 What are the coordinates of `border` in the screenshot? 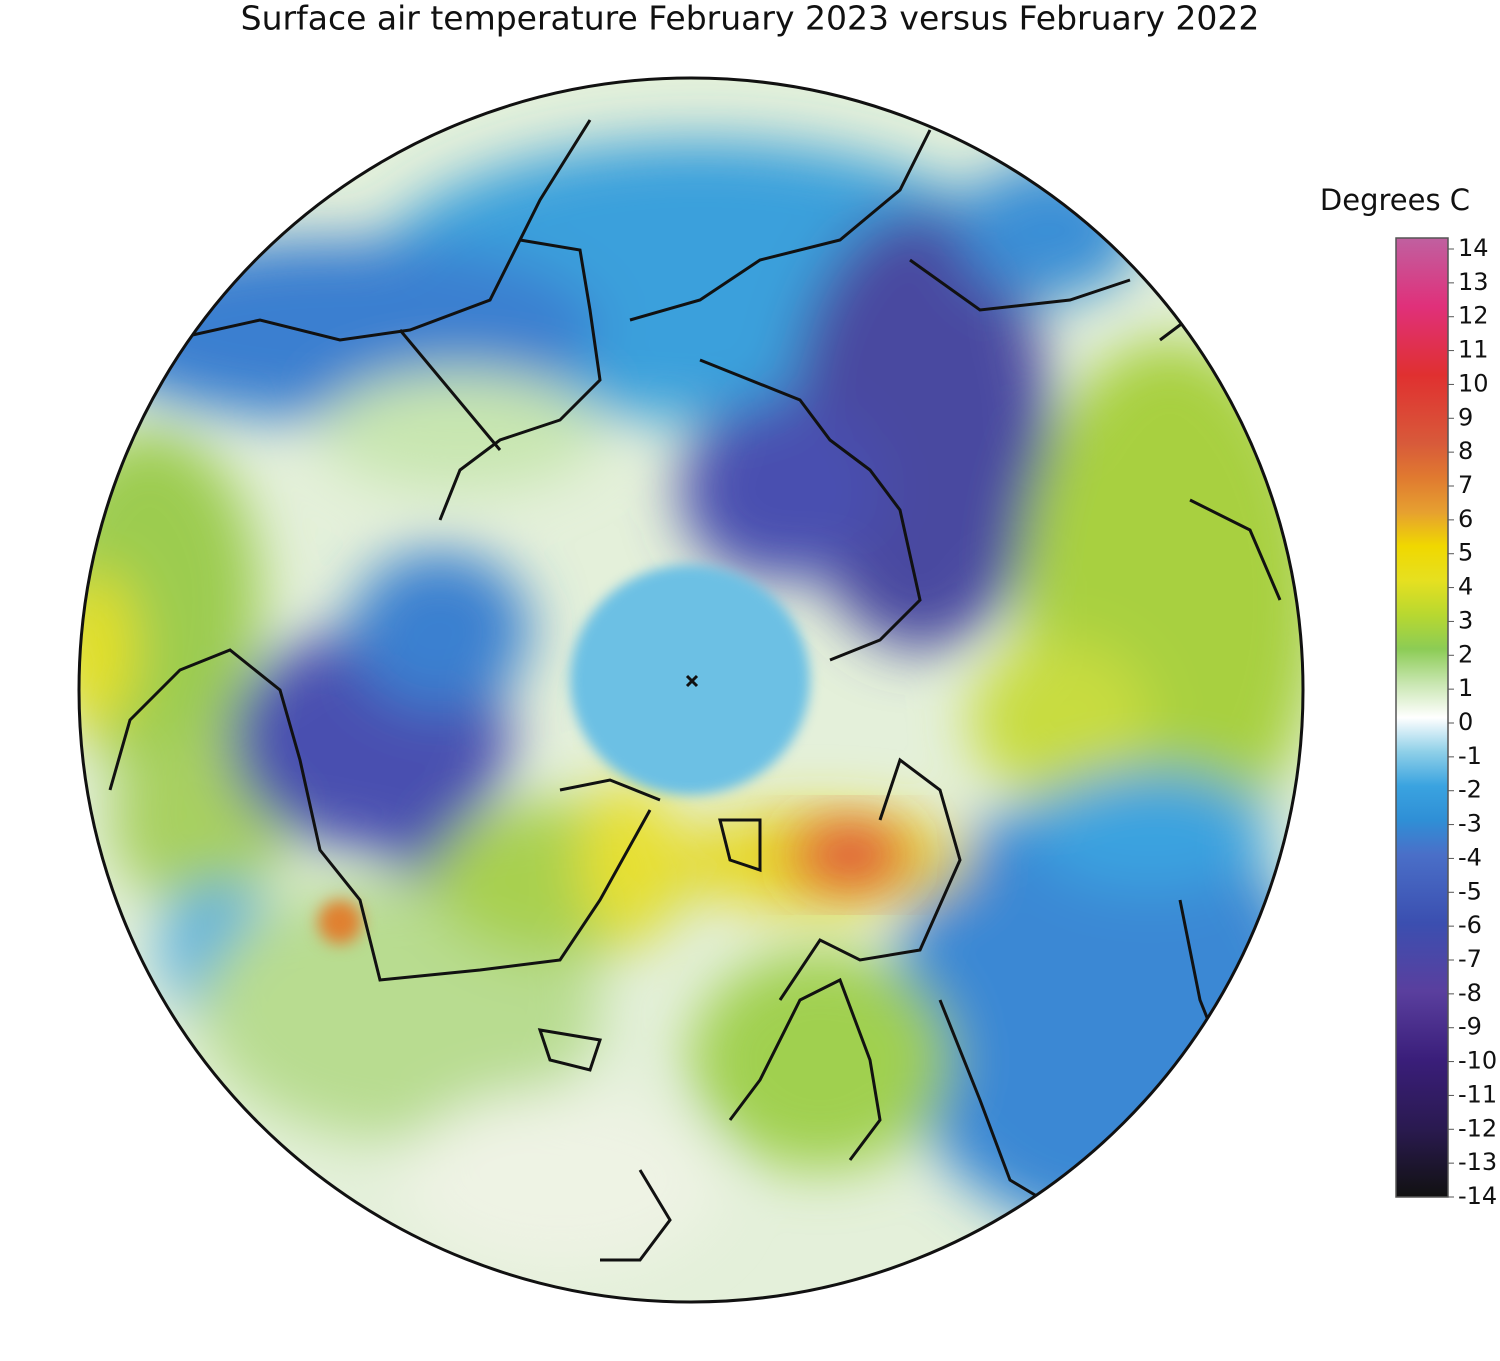 It's located at (450, 390).